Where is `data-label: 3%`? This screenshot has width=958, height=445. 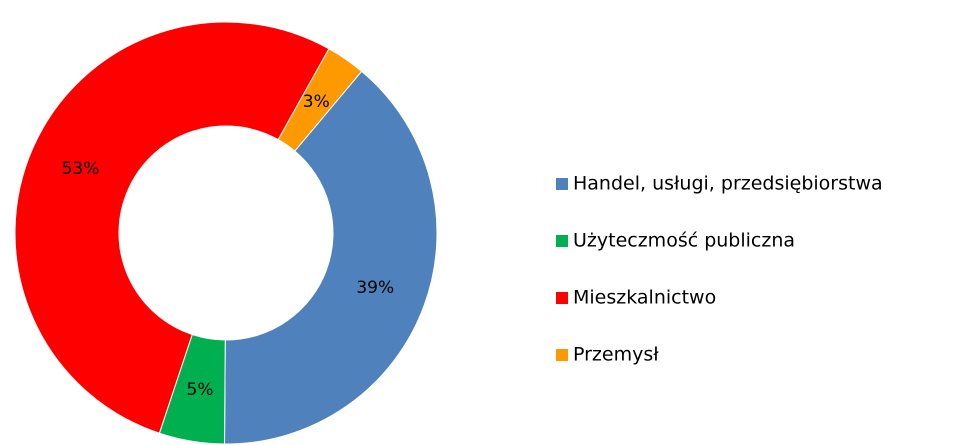 data-label: 3% is located at coordinates (316, 102).